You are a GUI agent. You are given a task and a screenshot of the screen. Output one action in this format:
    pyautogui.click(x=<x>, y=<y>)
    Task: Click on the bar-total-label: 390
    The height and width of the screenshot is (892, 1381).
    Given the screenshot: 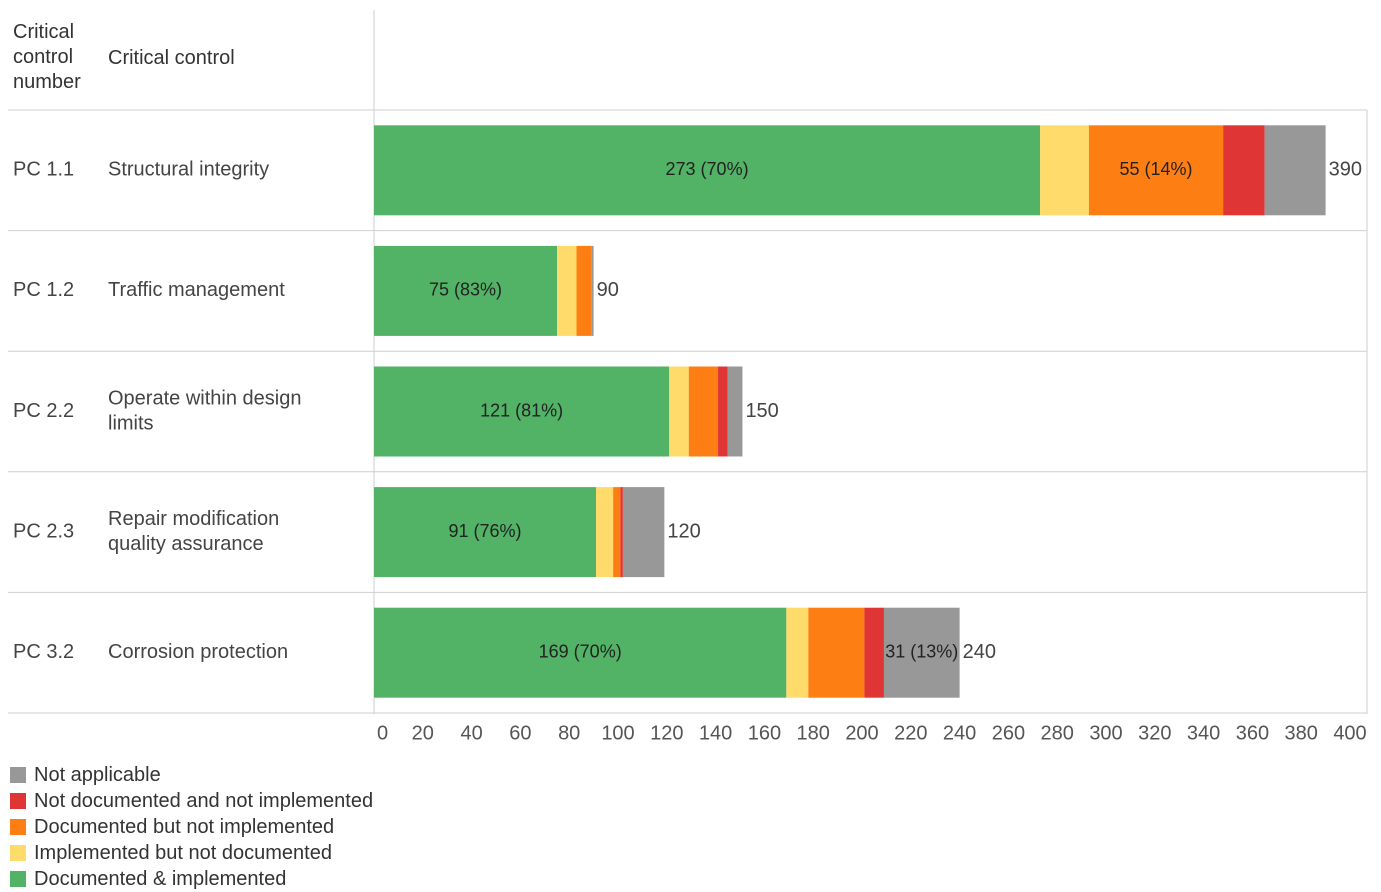 What is the action you would take?
    pyautogui.click(x=1345, y=170)
    